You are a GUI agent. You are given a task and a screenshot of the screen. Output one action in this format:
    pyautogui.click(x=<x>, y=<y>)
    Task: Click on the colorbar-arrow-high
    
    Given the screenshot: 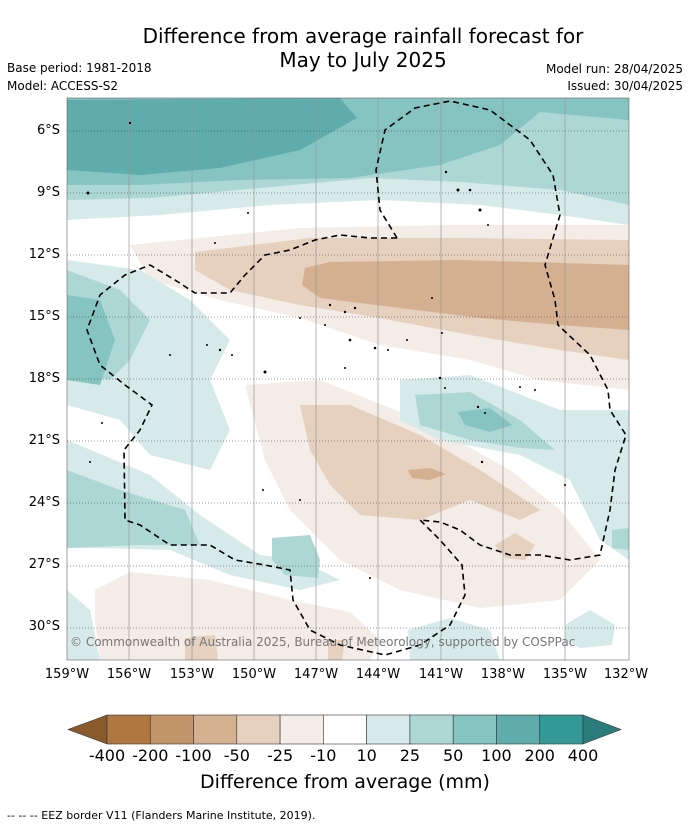 What is the action you would take?
    pyautogui.click(x=602, y=729)
    